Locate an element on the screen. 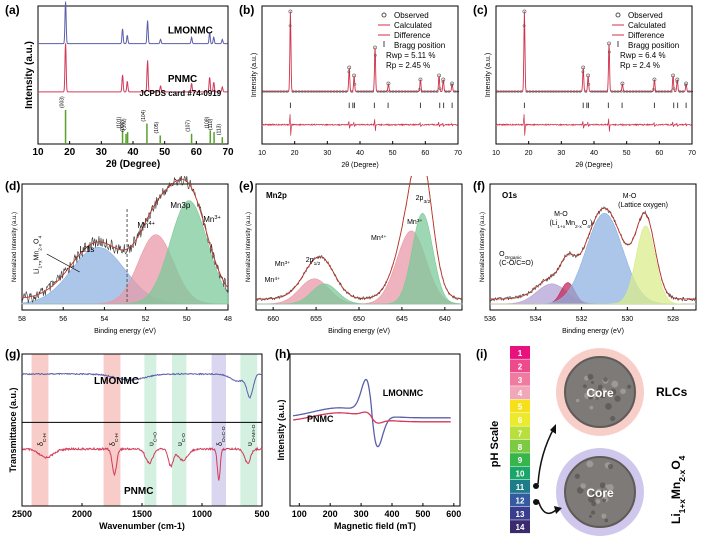 This screenshot has width=704, height=549. ph-scale-label: 5 is located at coordinates (520, 407).